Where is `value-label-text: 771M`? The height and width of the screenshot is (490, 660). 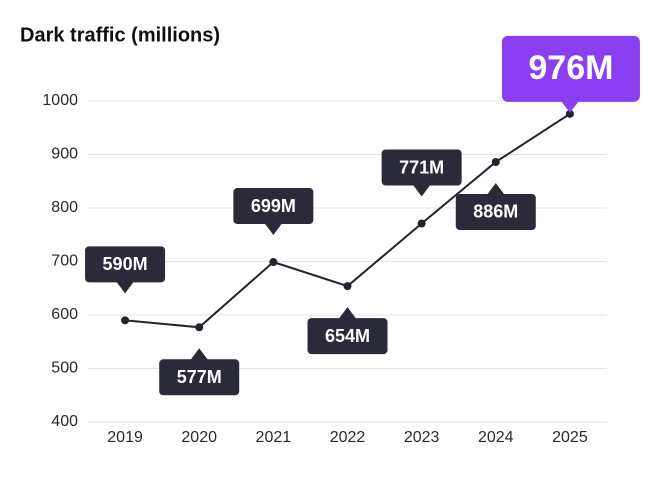
value-label-text: 771M is located at coordinates (421, 167).